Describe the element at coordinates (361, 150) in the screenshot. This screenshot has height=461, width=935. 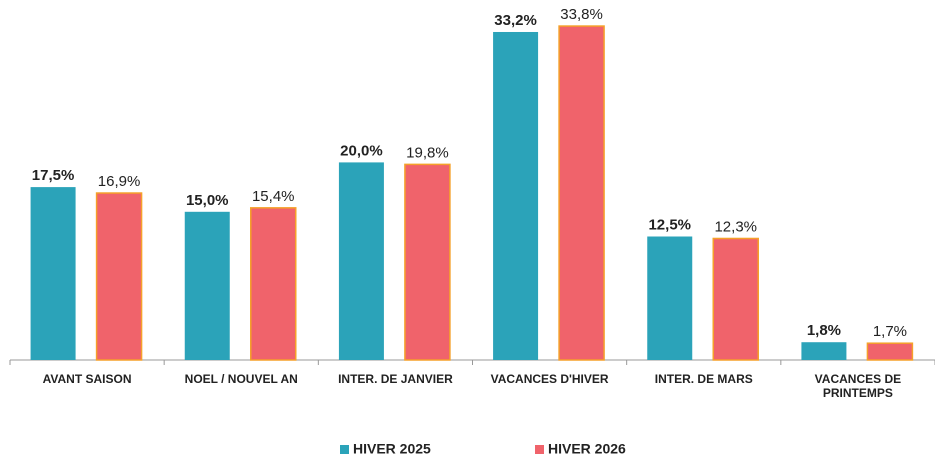
I see `value-label: 20,0%` at that location.